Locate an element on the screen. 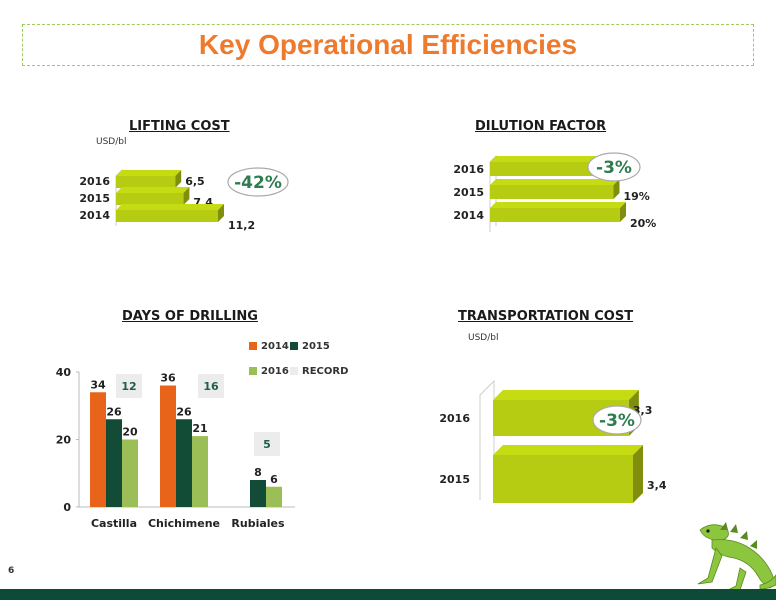 The width and height of the screenshot is (776, 600). transportation-cost-heading: TRANSPORTATION COST is located at coordinates (546, 316).